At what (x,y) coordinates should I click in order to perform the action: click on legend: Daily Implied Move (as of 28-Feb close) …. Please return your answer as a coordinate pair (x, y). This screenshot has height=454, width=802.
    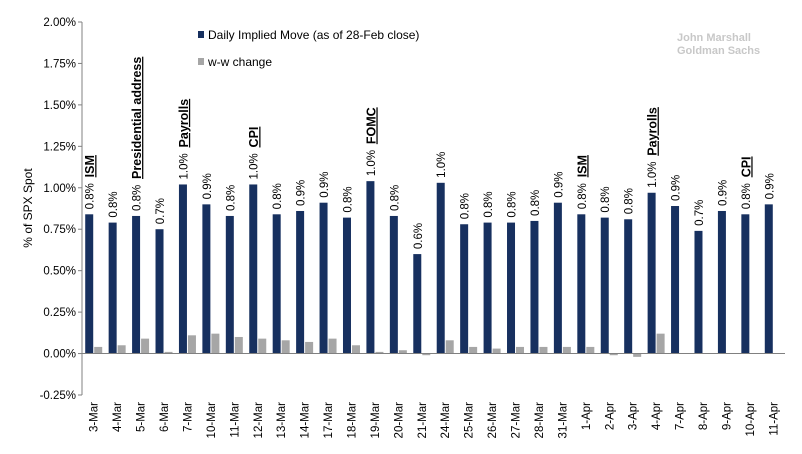
    Looking at the image, I should click on (308, 48).